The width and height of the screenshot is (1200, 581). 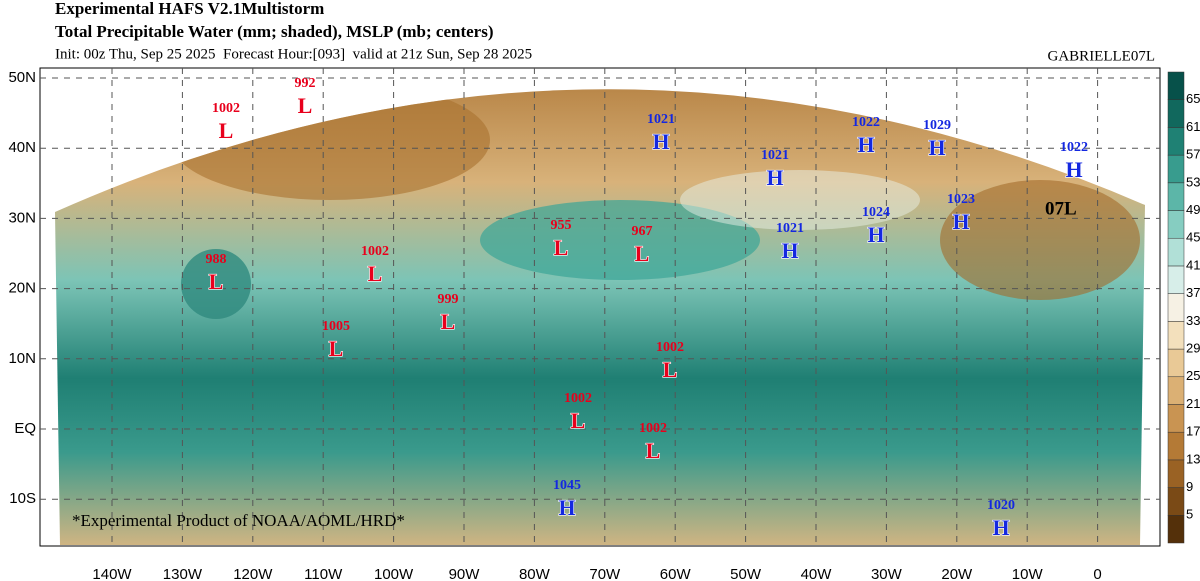 I want to click on lon-label: 10W, so click(x=1028, y=573).